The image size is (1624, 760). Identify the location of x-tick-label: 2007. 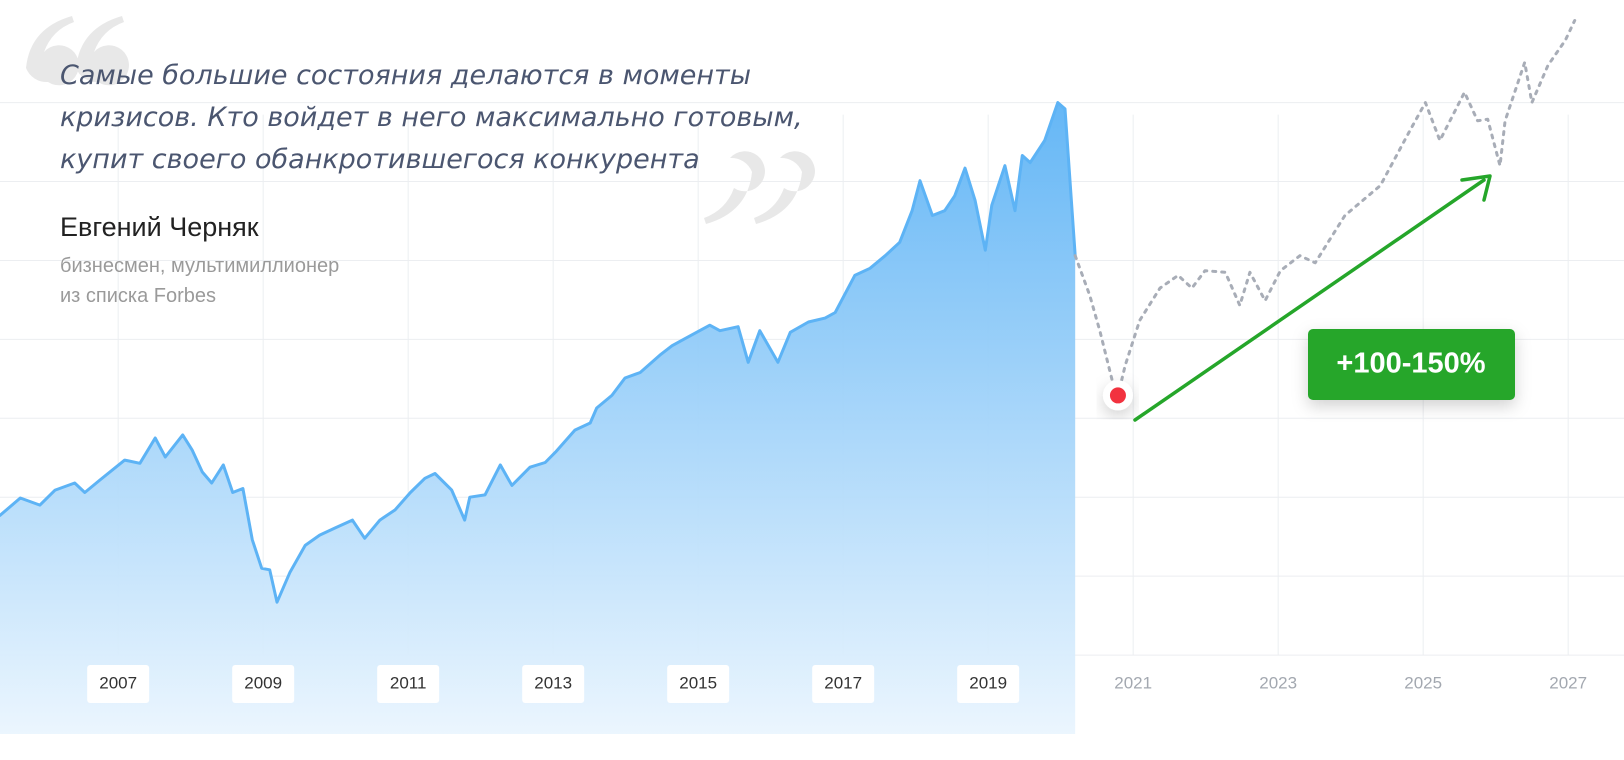
(118, 682).